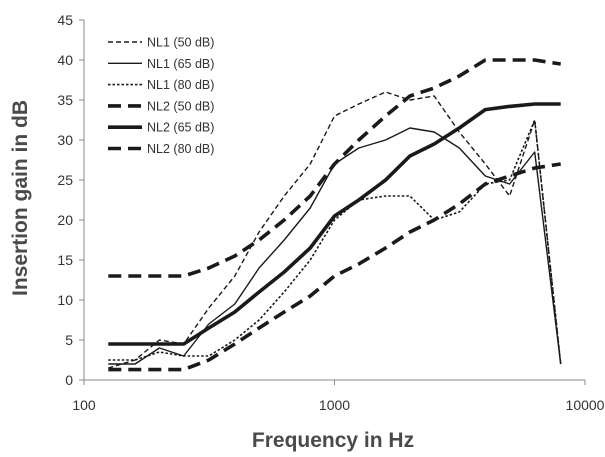 The image size is (605, 457). I want to click on x-axis-title: Frequency in Hz, so click(333, 440).